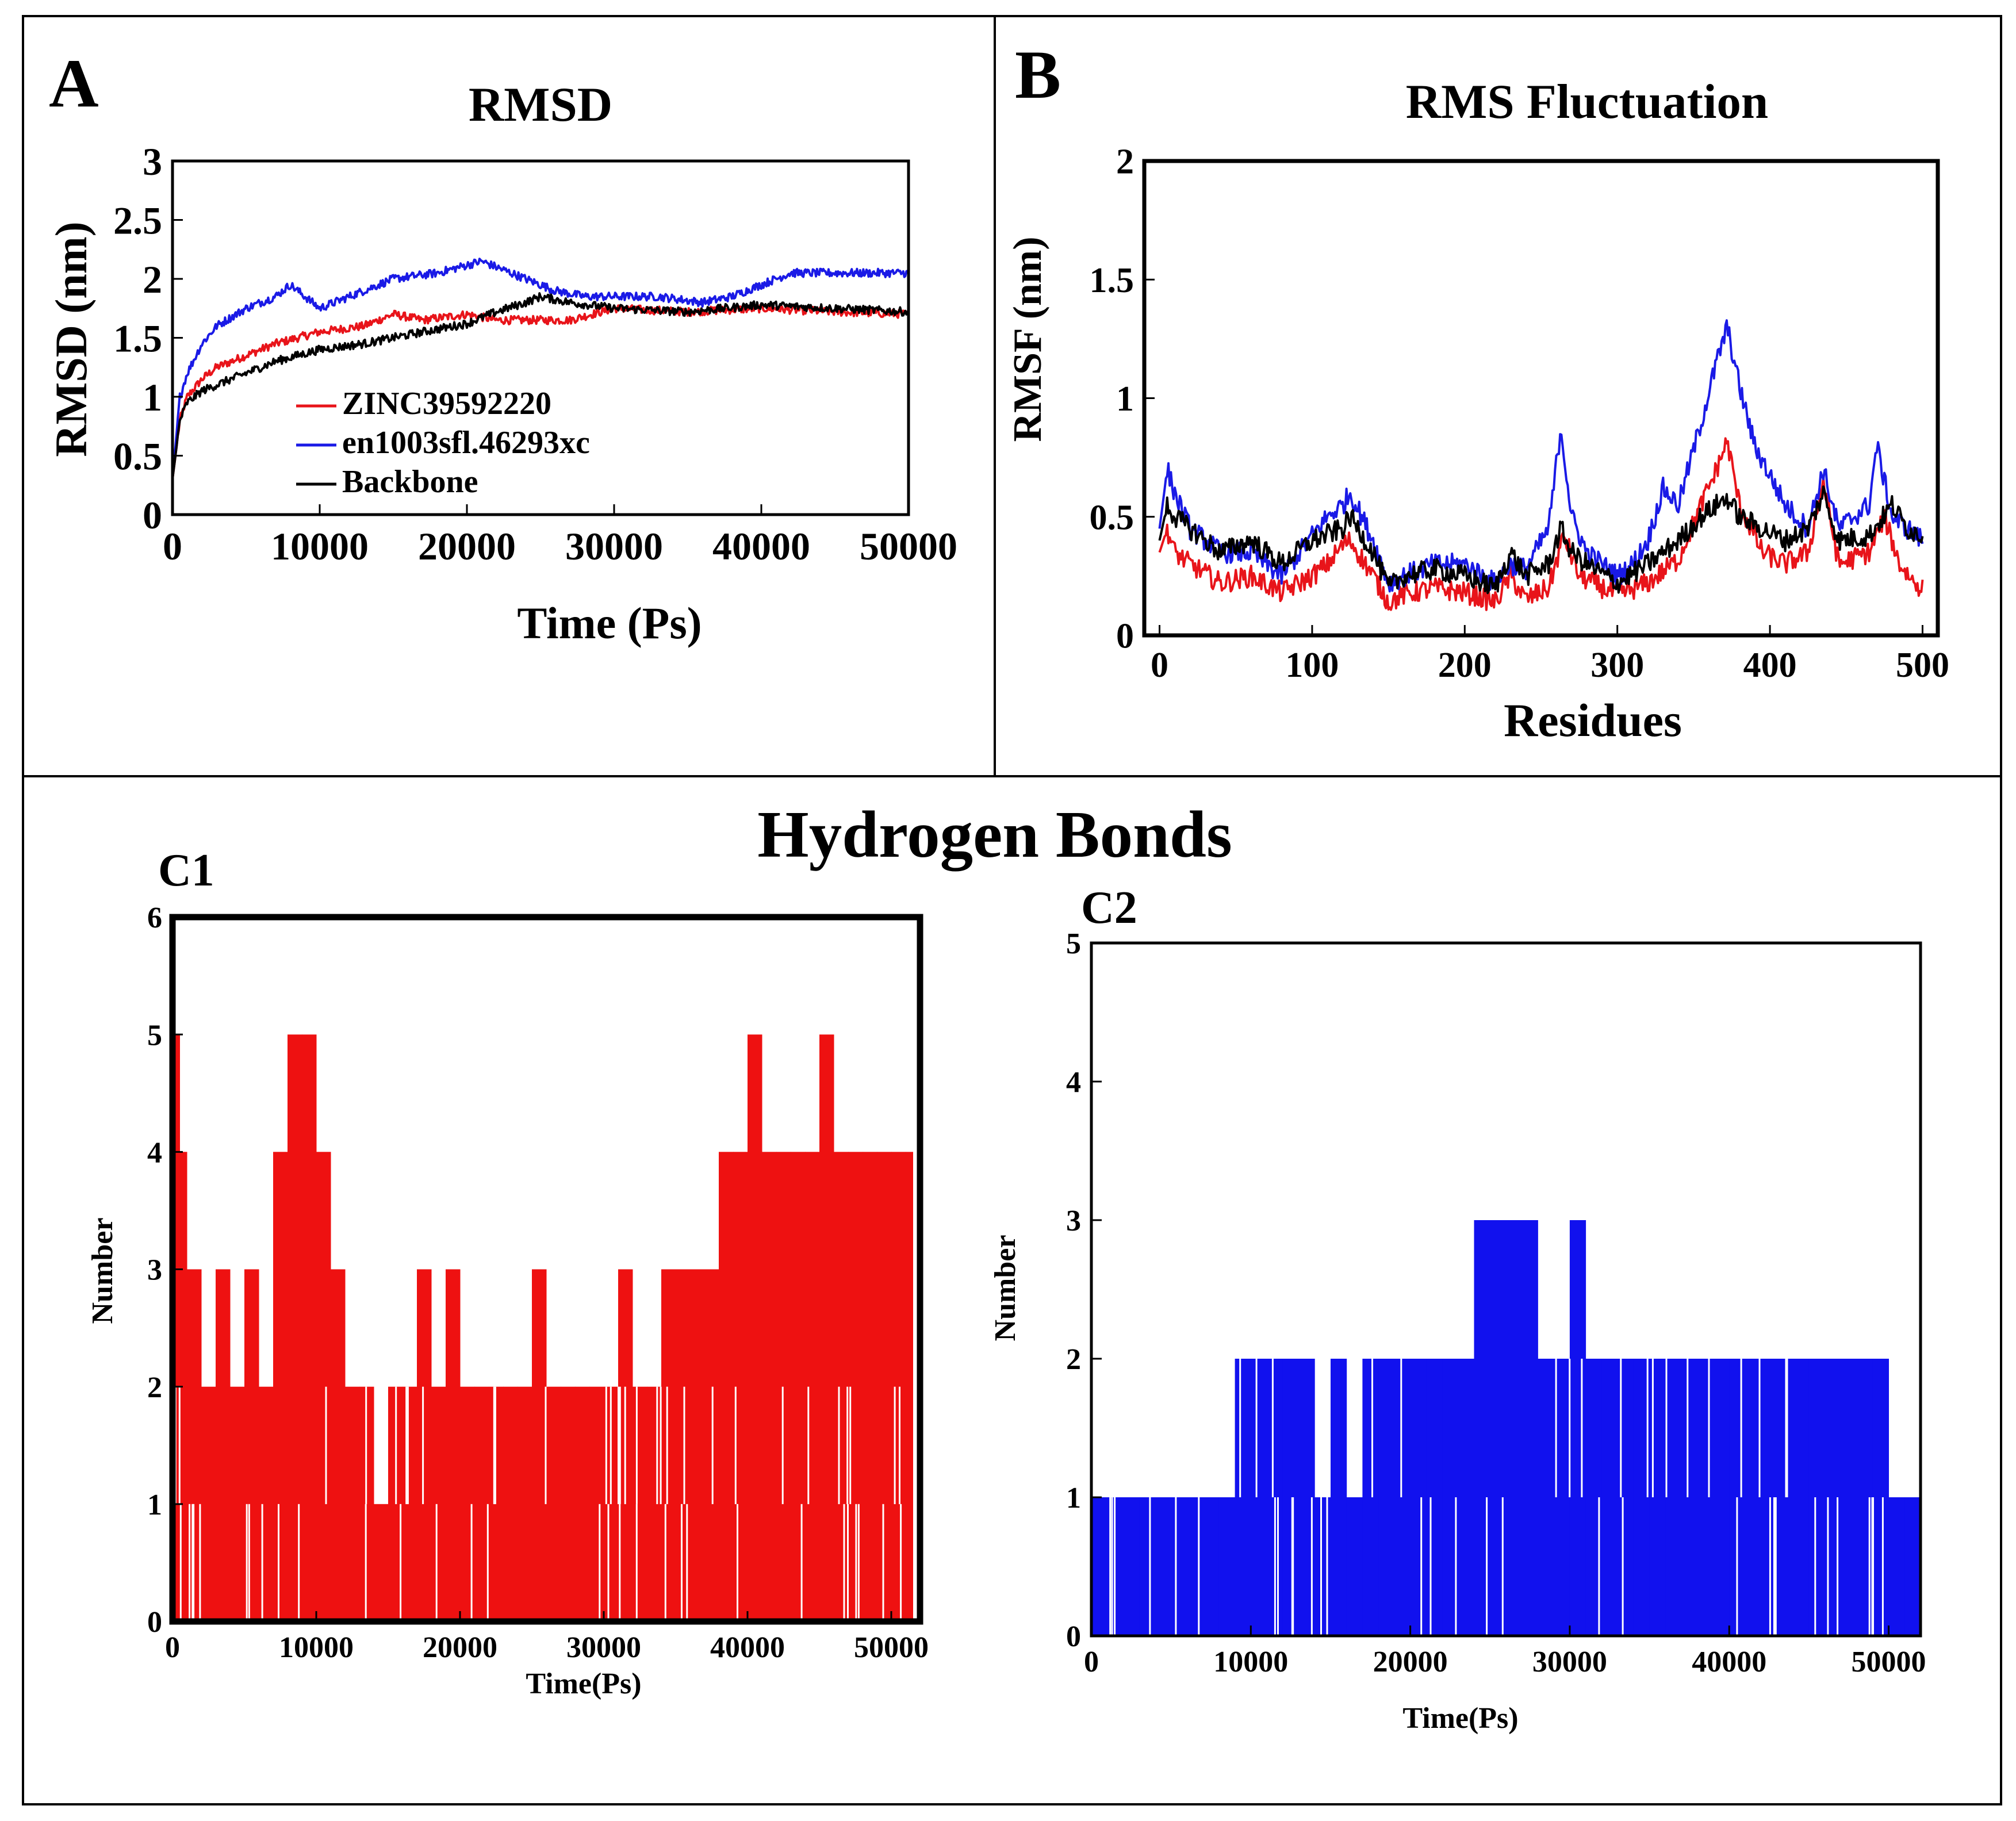 This screenshot has width=2016, height=1821. Describe the element at coordinates (74, 83) in the screenshot. I see `panel-a-label: A` at that location.